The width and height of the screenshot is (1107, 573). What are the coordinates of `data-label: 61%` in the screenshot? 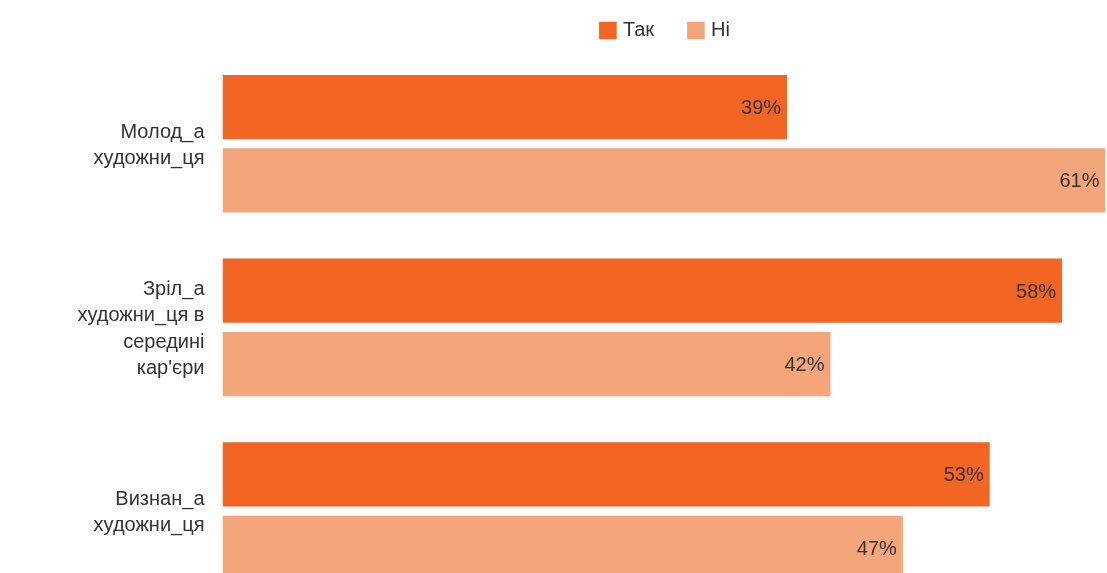 It's located at (1079, 180).